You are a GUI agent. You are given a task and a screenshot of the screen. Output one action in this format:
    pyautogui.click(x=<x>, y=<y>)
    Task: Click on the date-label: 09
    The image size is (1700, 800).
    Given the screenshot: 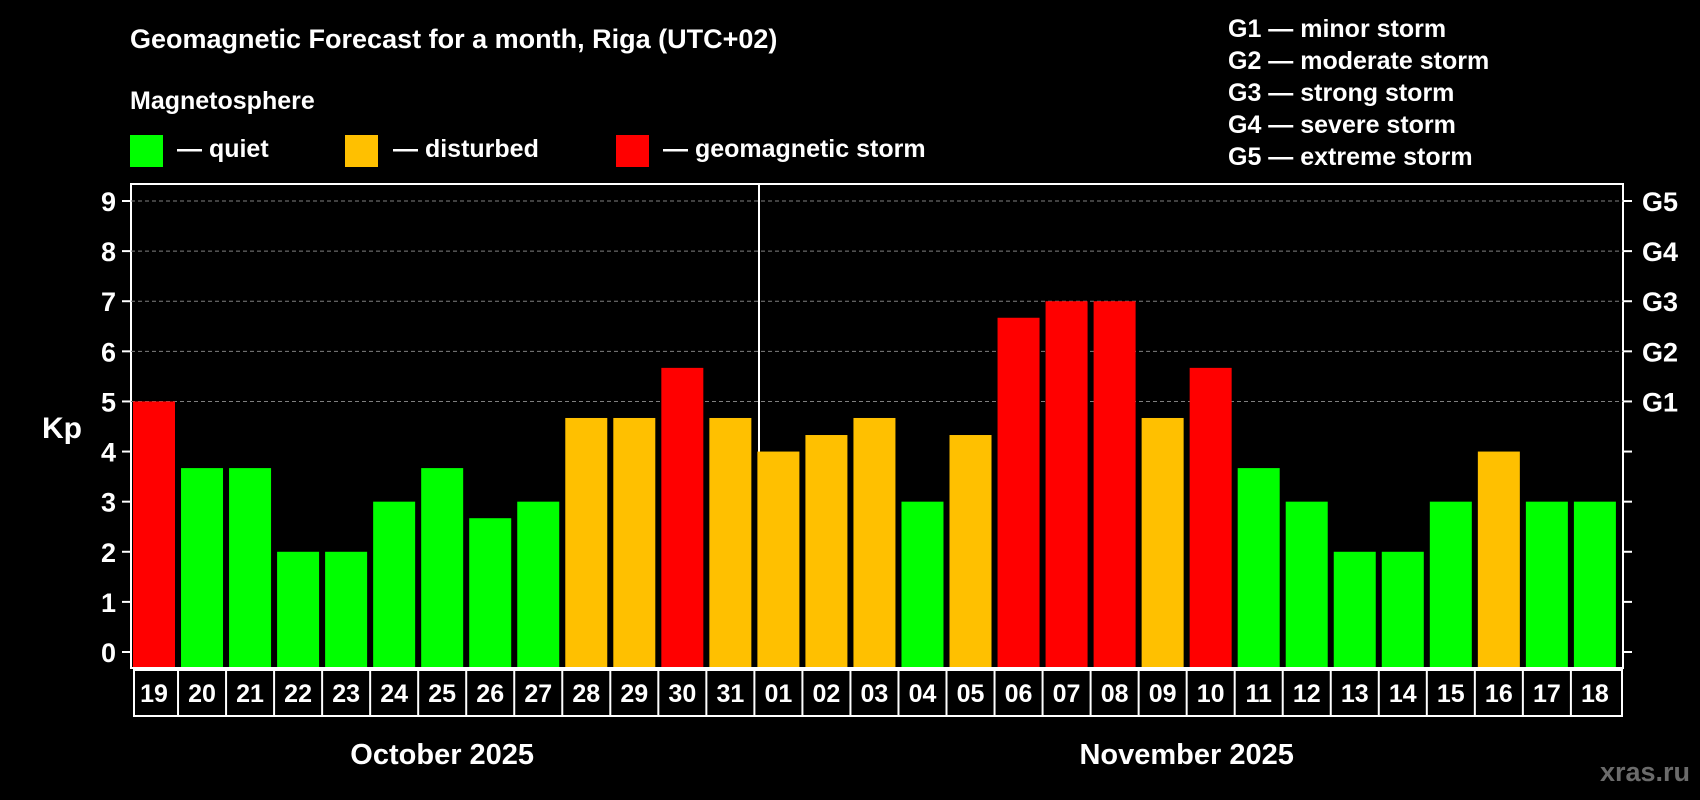 What is the action you would take?
    pyautogui.click(x=1163, y=694)
    